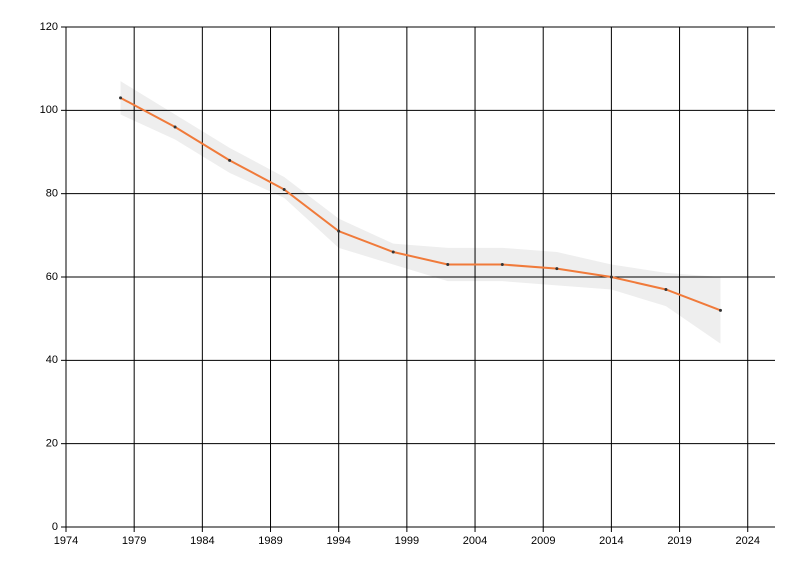 The width and height of the screenshot is (800, 576). What do you see at coordinates (52, 360) in the screenshot?
I see `y-tick-label: 40` at bounding box center [52, 360].